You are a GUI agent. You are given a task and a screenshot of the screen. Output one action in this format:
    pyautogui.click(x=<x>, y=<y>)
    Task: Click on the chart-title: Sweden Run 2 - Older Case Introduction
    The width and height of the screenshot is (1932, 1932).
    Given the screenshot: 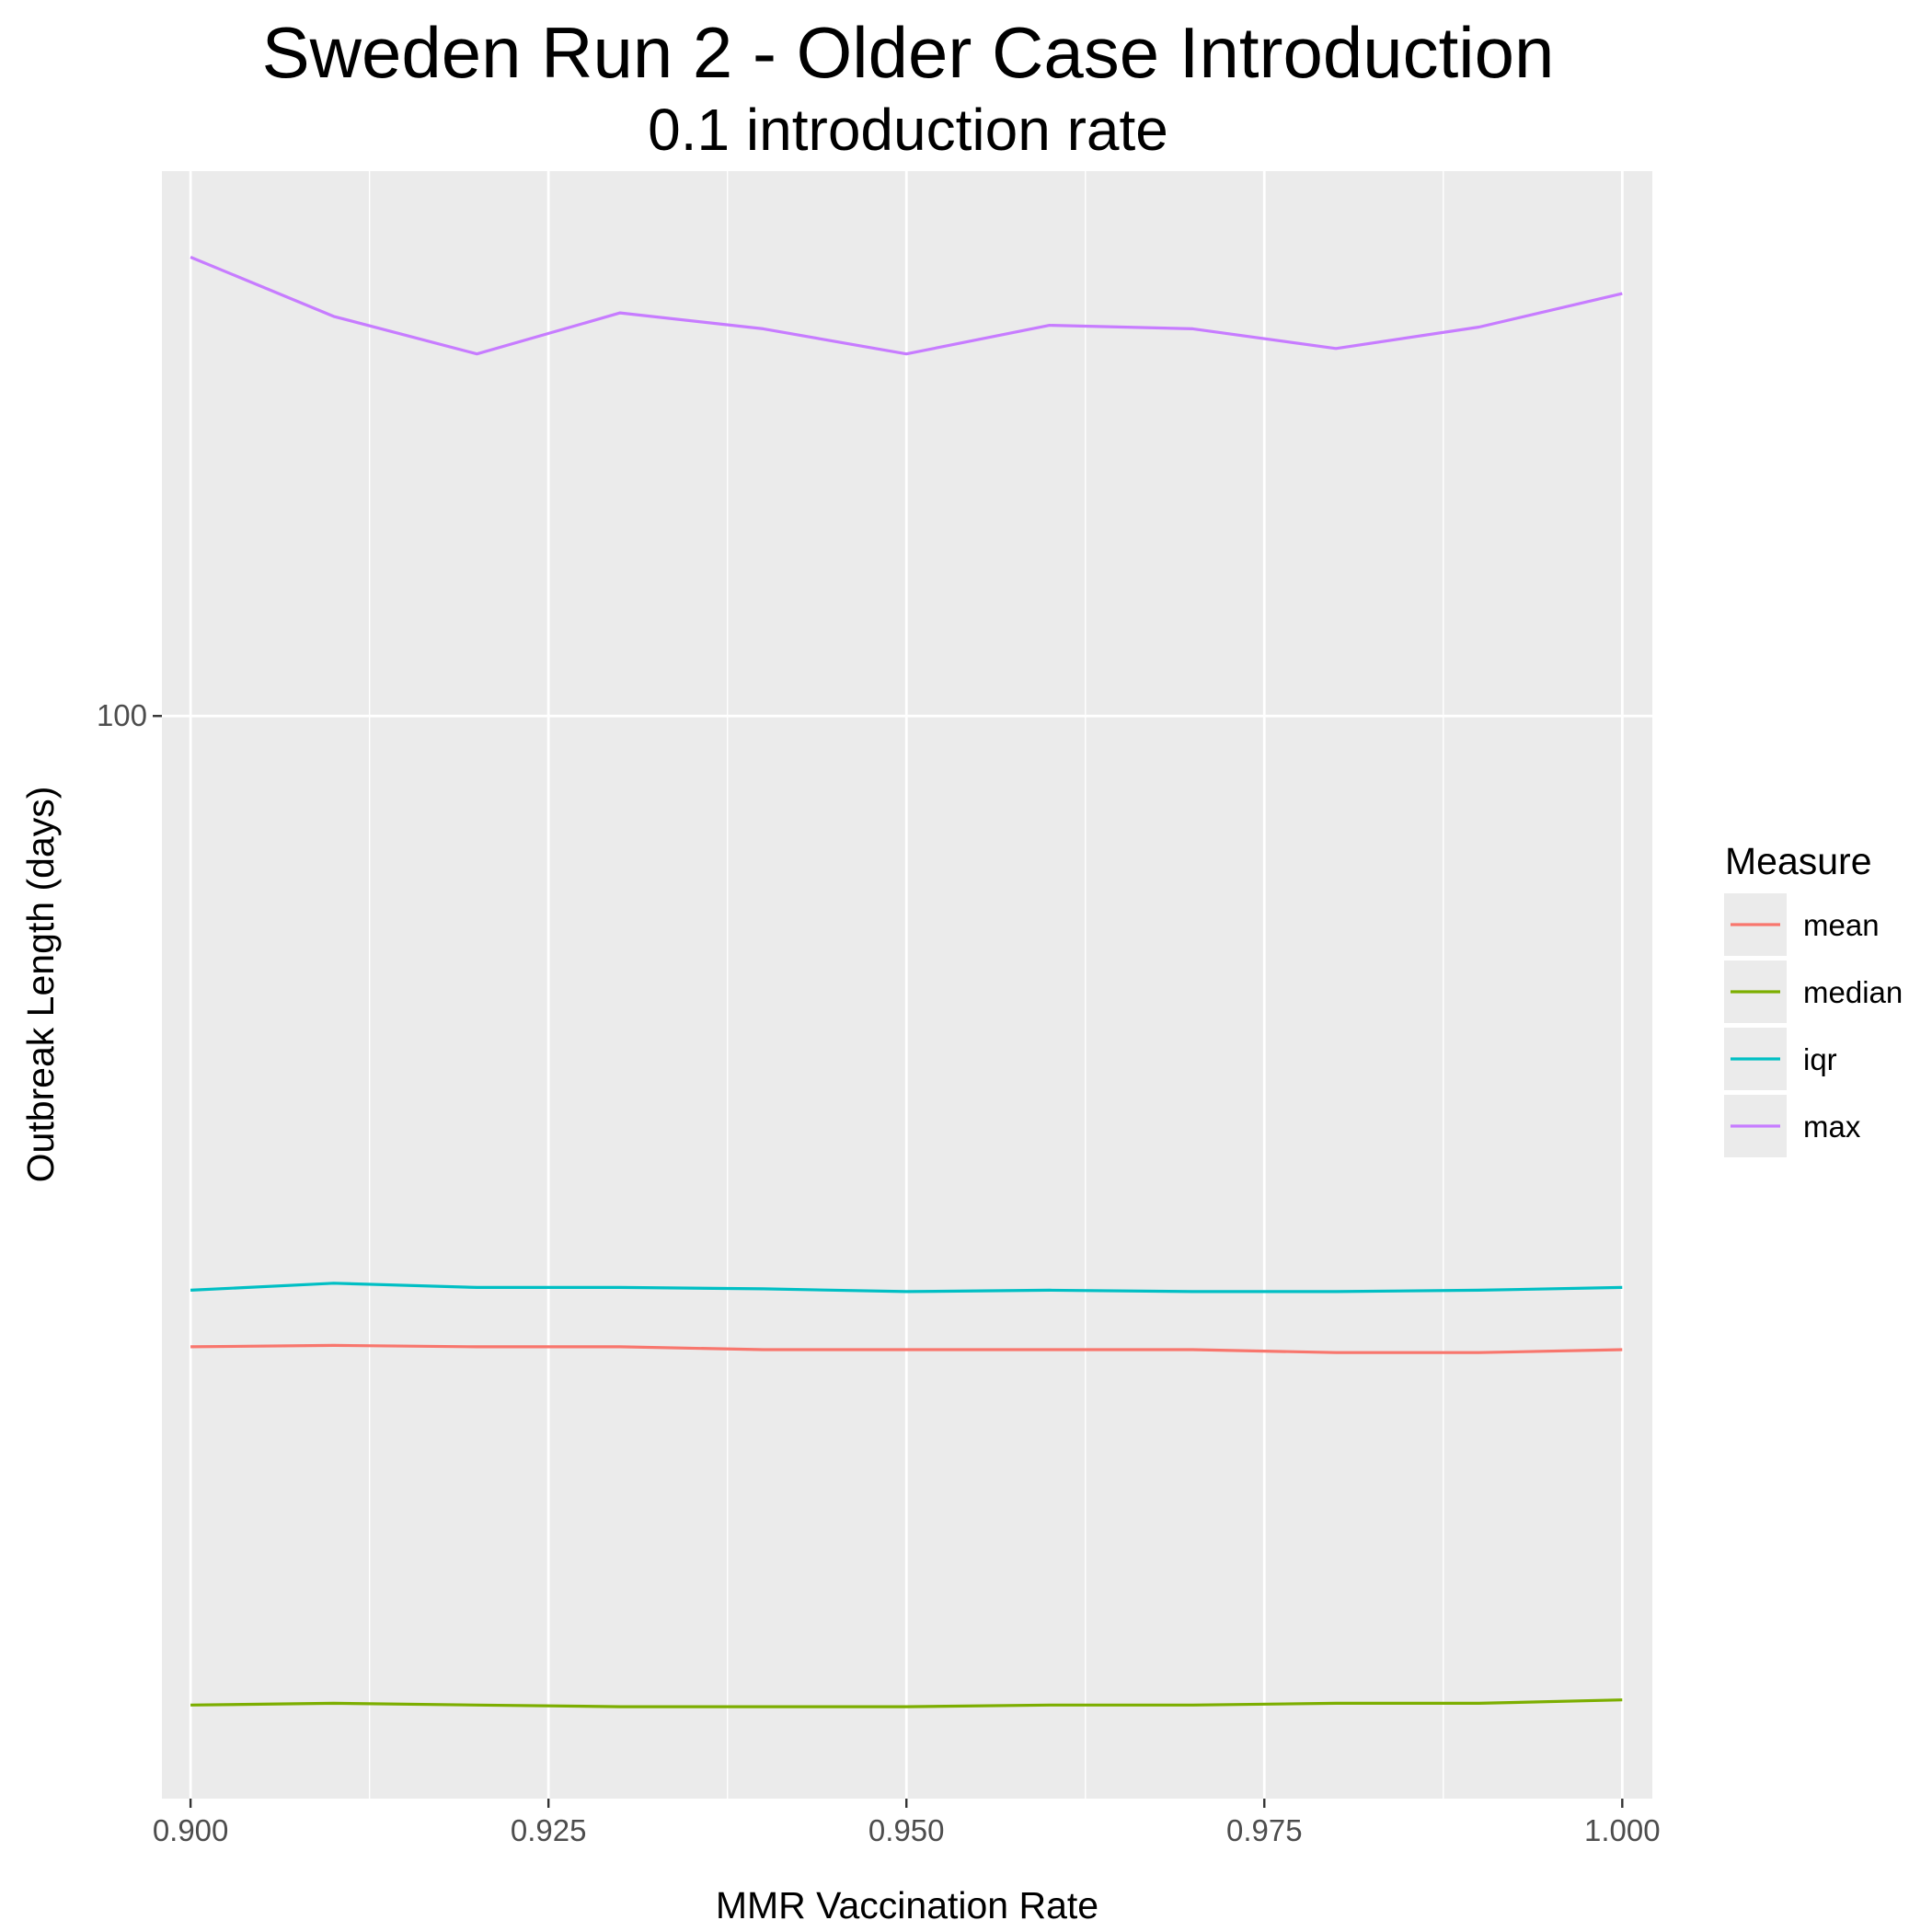 What is the action you would take?
    pyautogui.click(x=908, y=52)
    